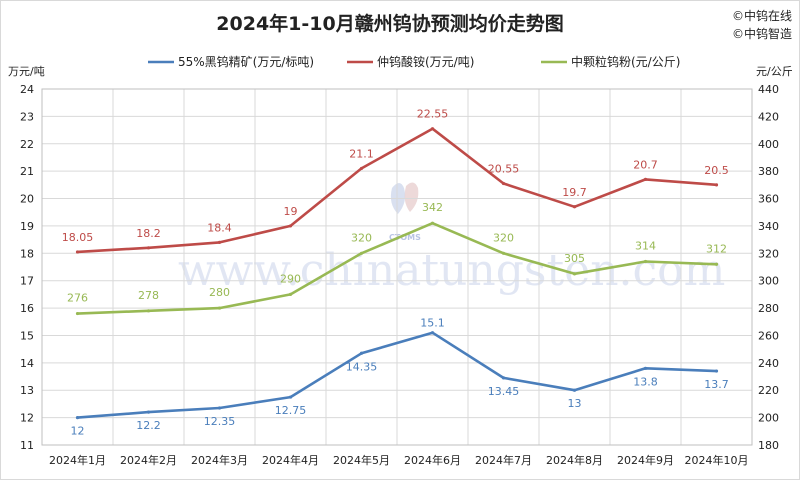 This screenshot has height=480, width=800. What do you see at coordinates (397, 375) in the screenshot?
I see `series-line` at bounding box center [397, 375].